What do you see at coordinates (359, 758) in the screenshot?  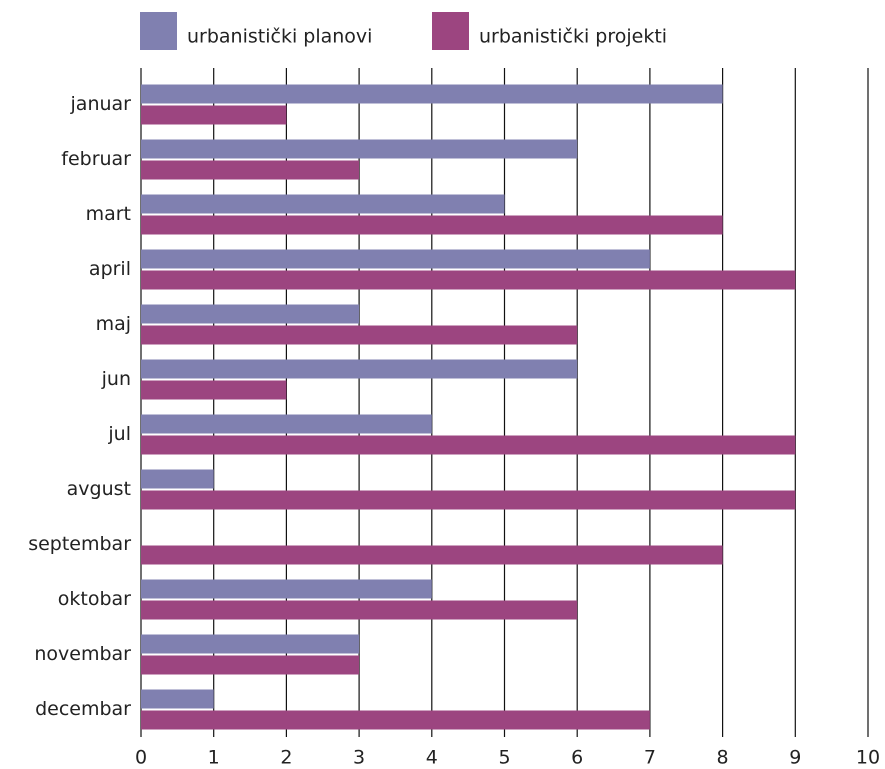 I see `x-tick-label: 3` at bounding box center [359, 758].